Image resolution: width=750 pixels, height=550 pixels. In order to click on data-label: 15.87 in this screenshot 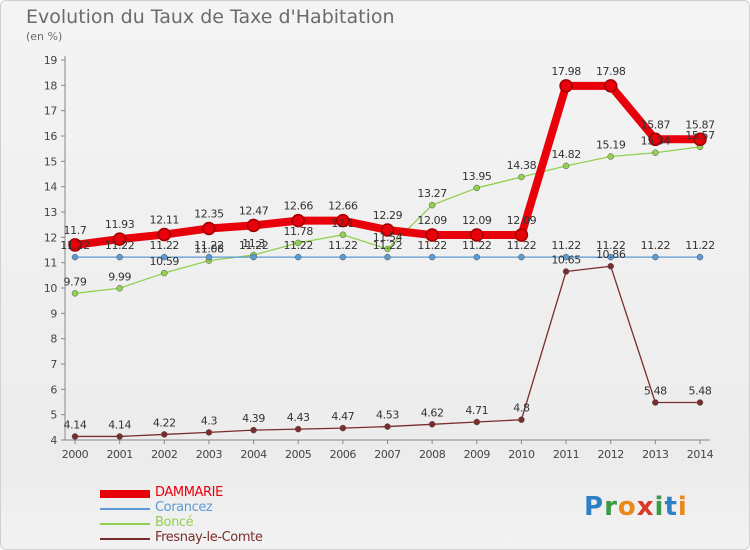, I will do `click(700, 124)`.